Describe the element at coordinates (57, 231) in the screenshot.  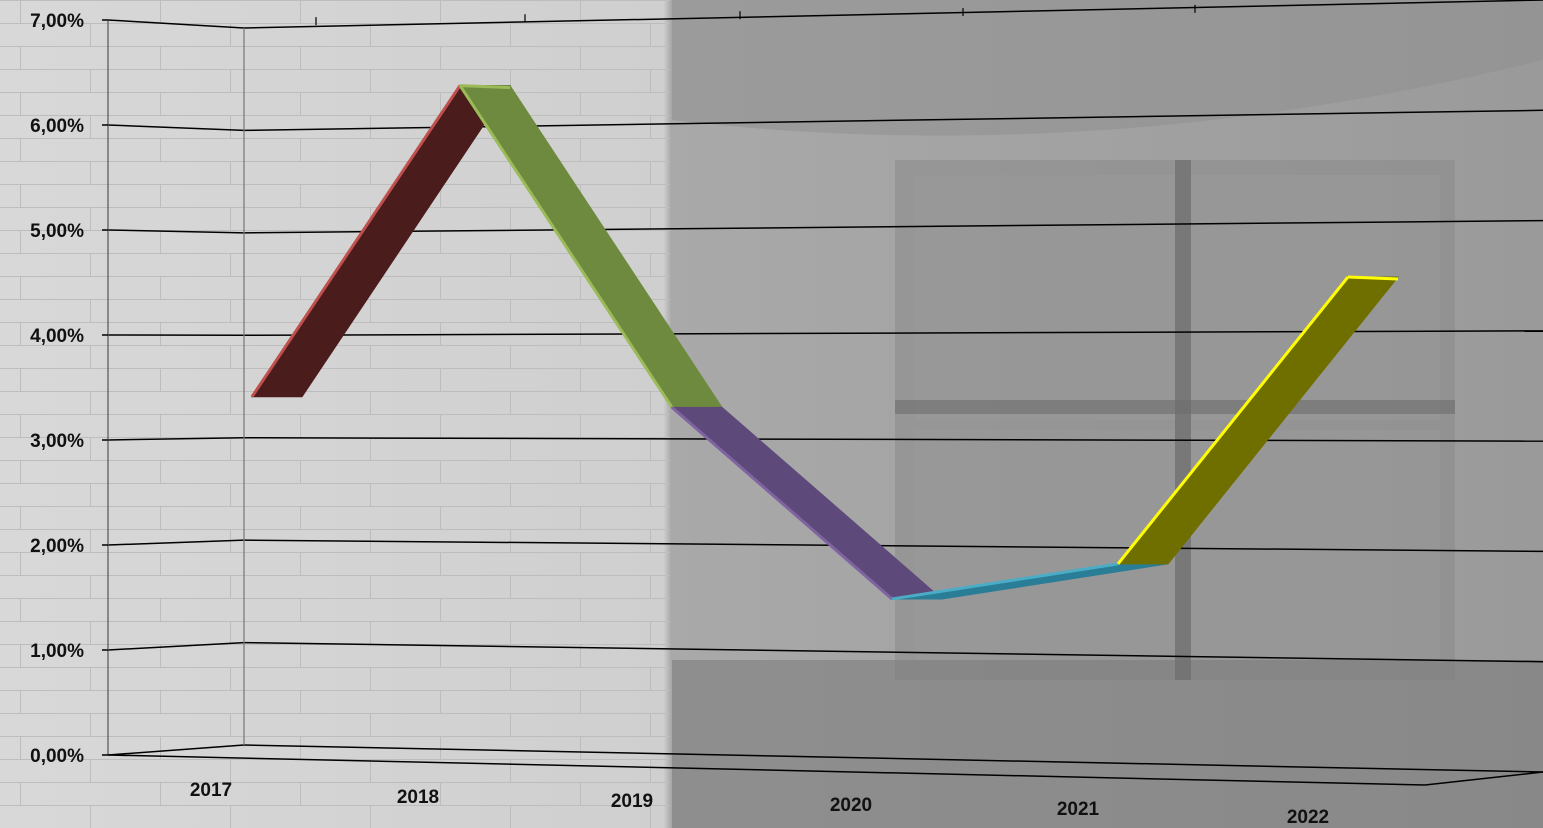
I see `y-tick-label: 5,00%` at that location.